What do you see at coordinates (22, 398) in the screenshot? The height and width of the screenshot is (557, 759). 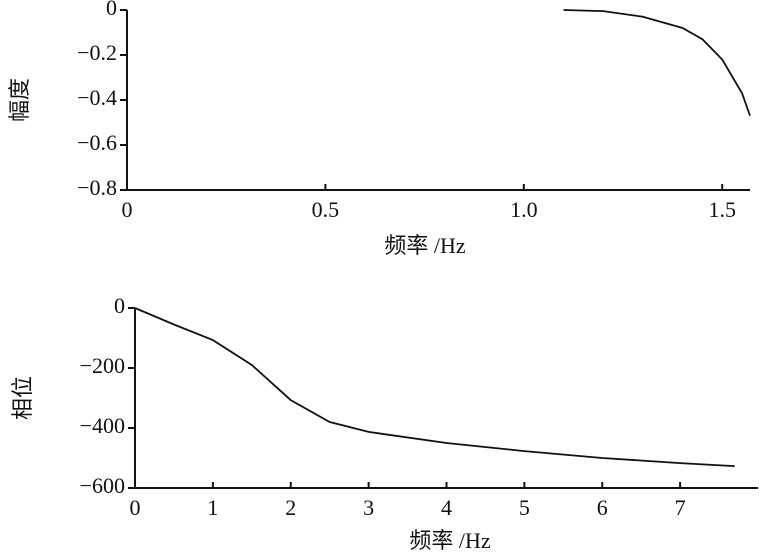 I see `y-axis-label: 相位` at bounding box center [22, 398].